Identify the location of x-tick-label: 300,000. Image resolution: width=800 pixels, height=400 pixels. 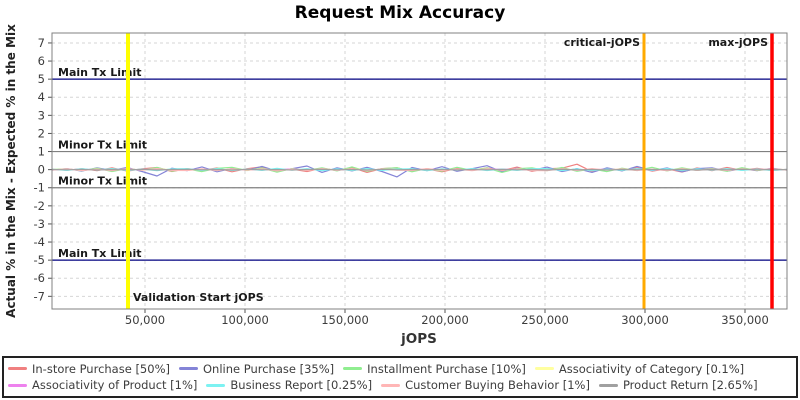
(645, 320).